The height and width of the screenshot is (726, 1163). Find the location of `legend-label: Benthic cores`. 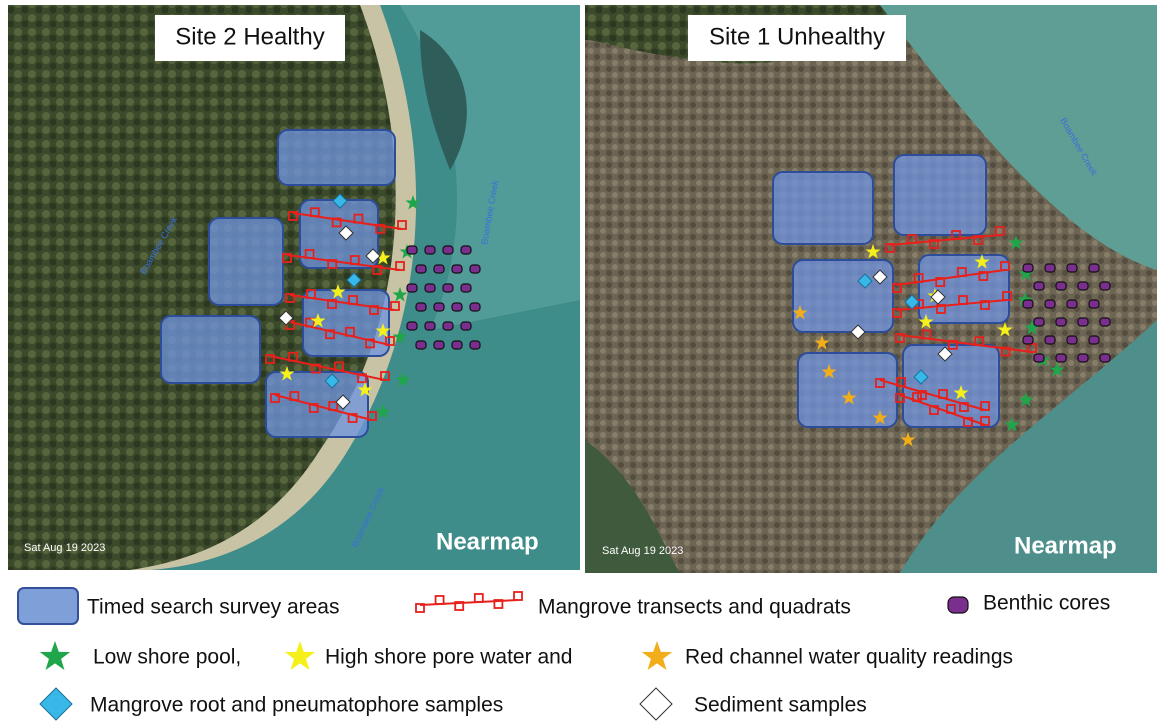

legend-label: Benthic cores is located at coordinates (1046, 603).